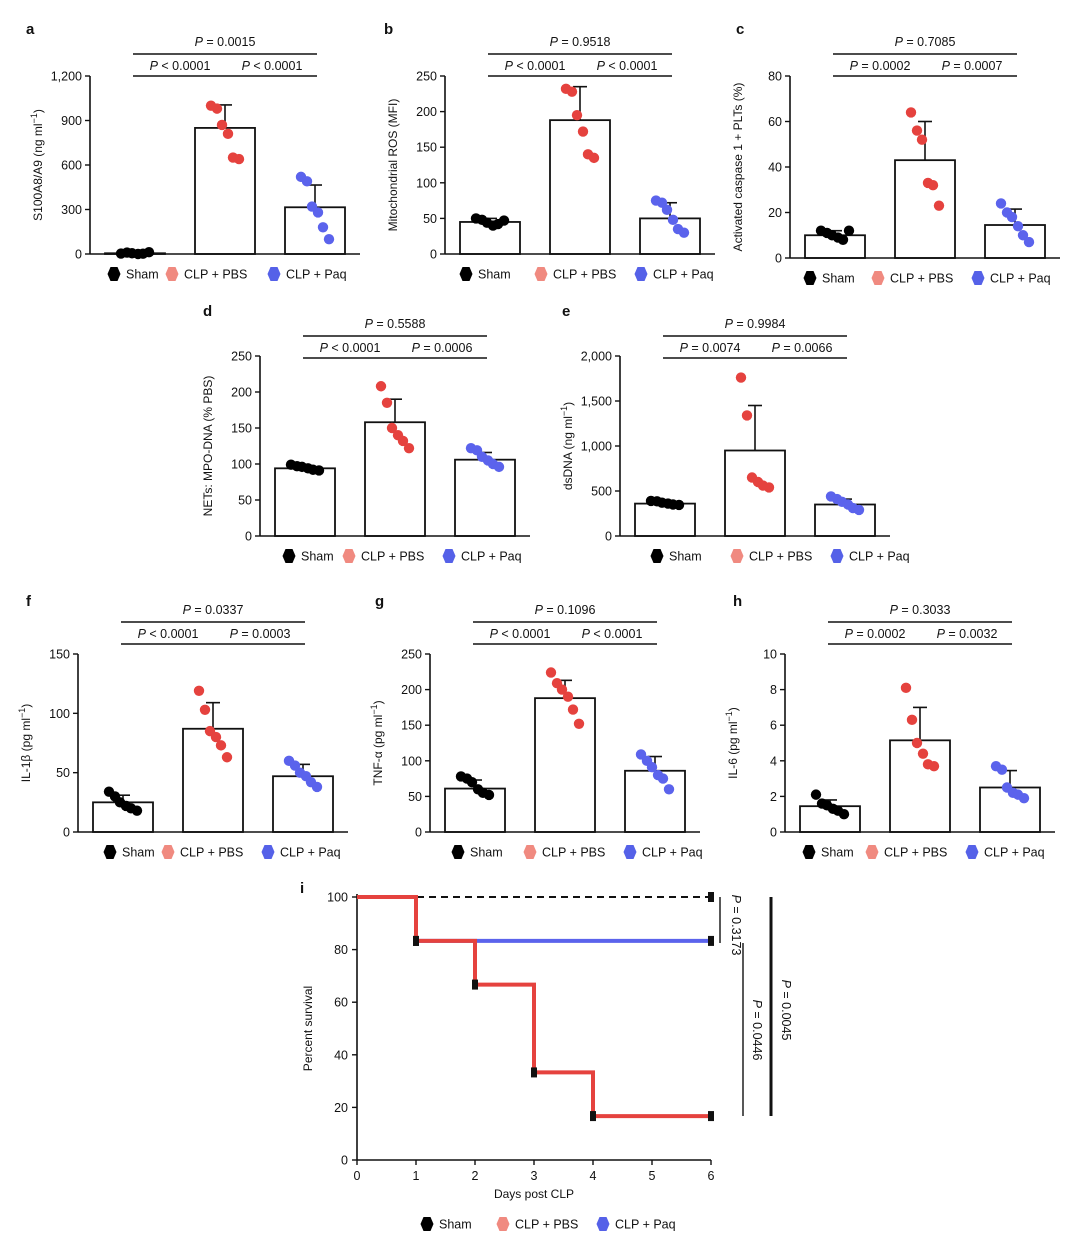  What do you see at coordinates (213, 610) in the screenshot?
I see `p-value: P = 0.0337` at bounding box center [213, 610].